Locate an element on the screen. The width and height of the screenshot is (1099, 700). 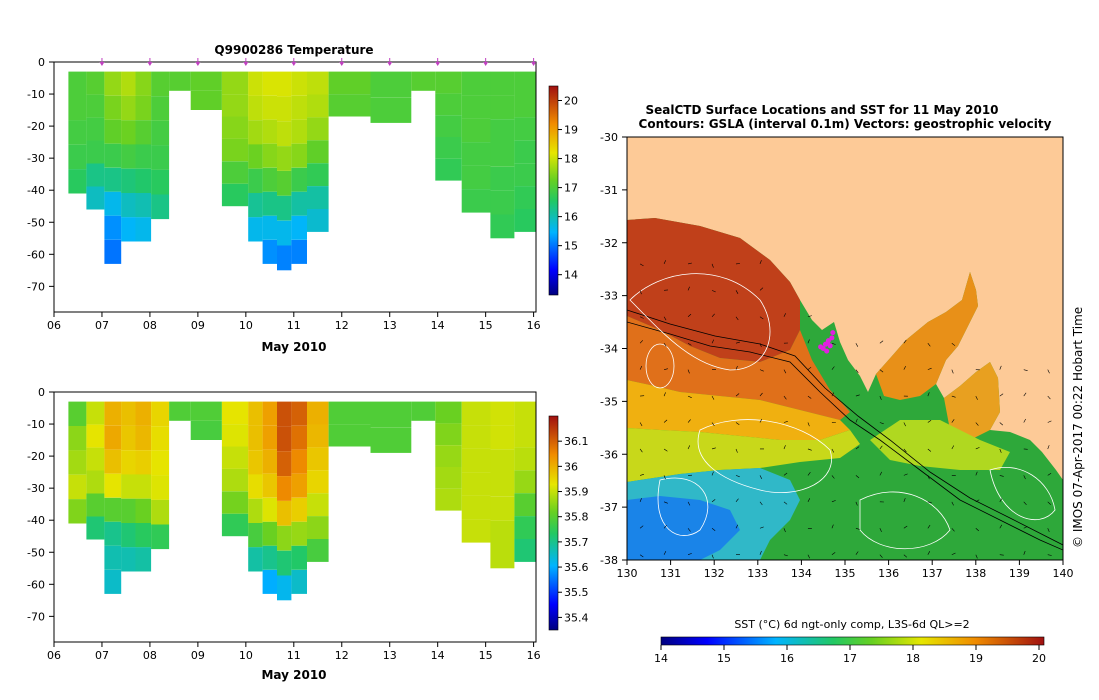
salinity-section-cells is located at coordinates (302, 501).